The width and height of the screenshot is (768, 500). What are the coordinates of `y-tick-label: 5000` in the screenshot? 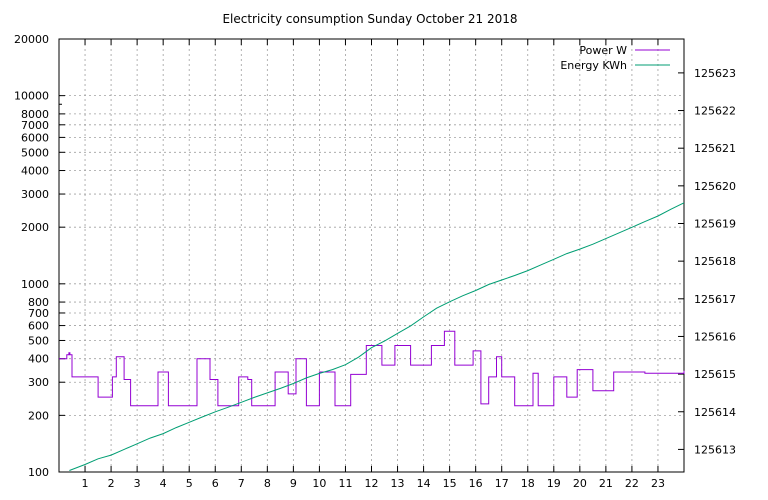 It's located at (35, 152).